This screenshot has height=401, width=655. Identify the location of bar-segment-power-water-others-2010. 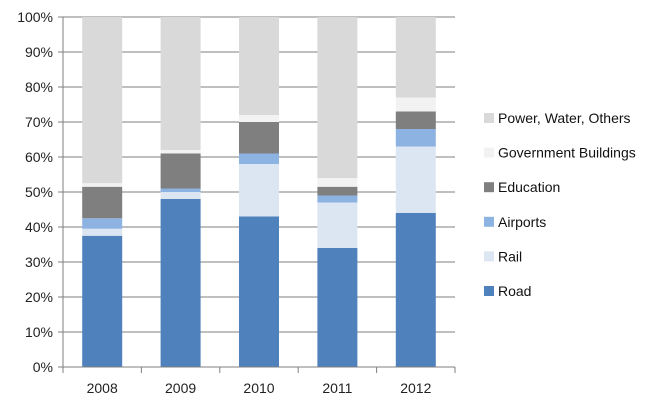
(259, 66).